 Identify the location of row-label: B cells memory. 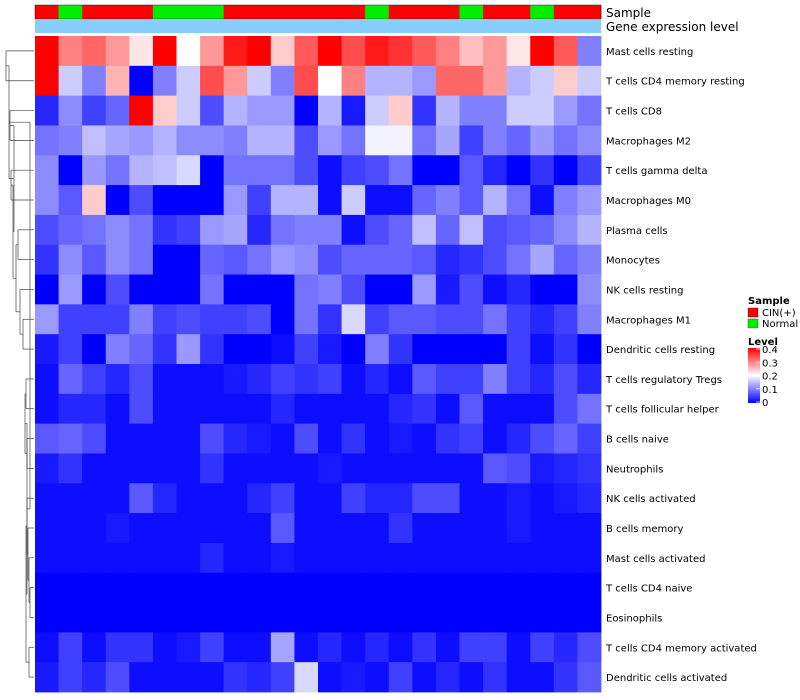
(644, 529).